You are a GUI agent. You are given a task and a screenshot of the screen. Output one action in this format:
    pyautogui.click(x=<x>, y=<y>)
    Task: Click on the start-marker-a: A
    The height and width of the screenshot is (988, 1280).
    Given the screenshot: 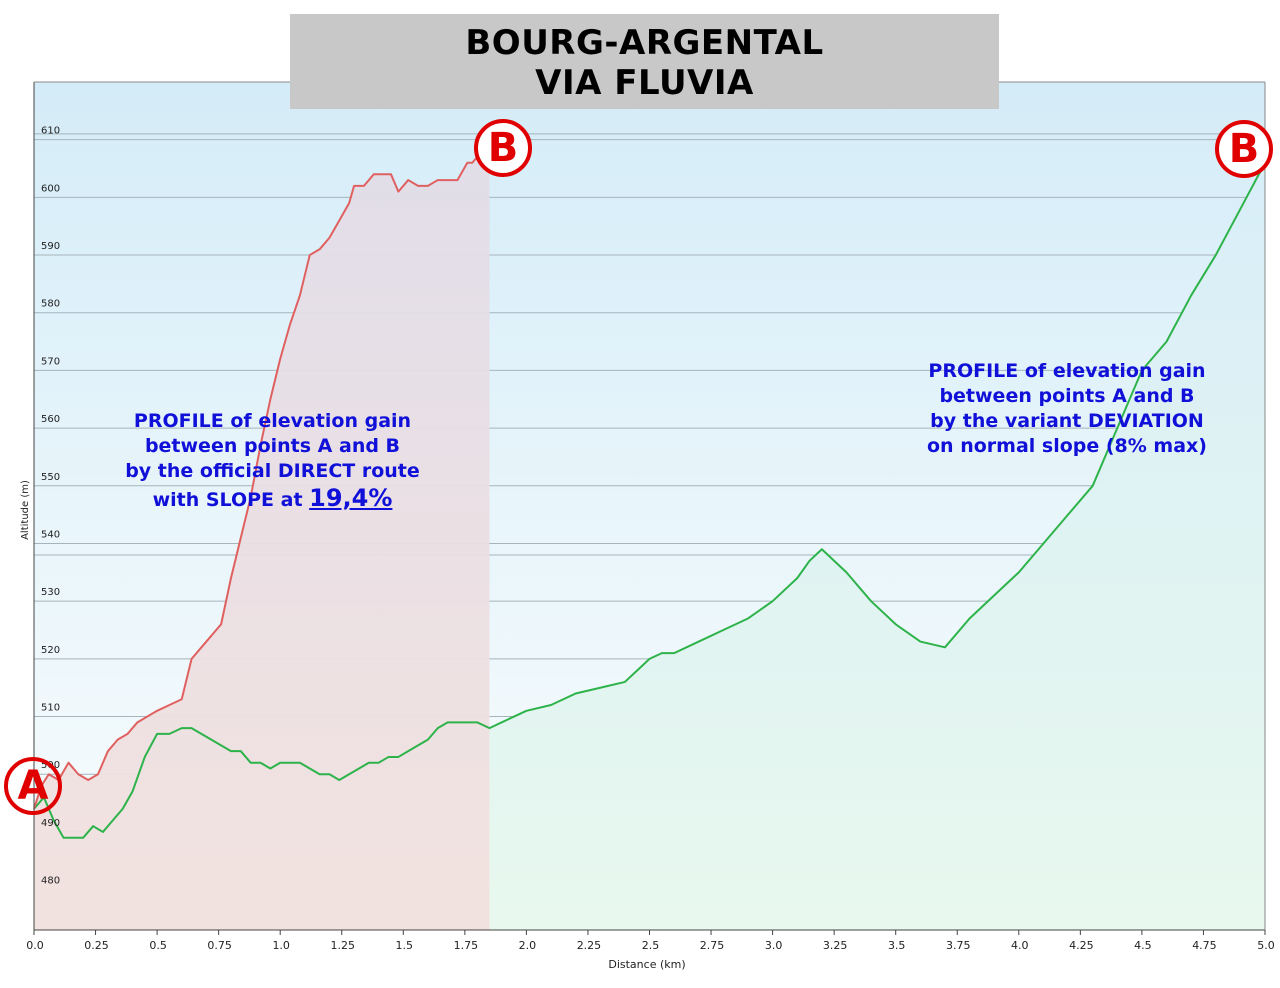 What is the action you would take?
    pyautogui.click(x=33, y=786)
    